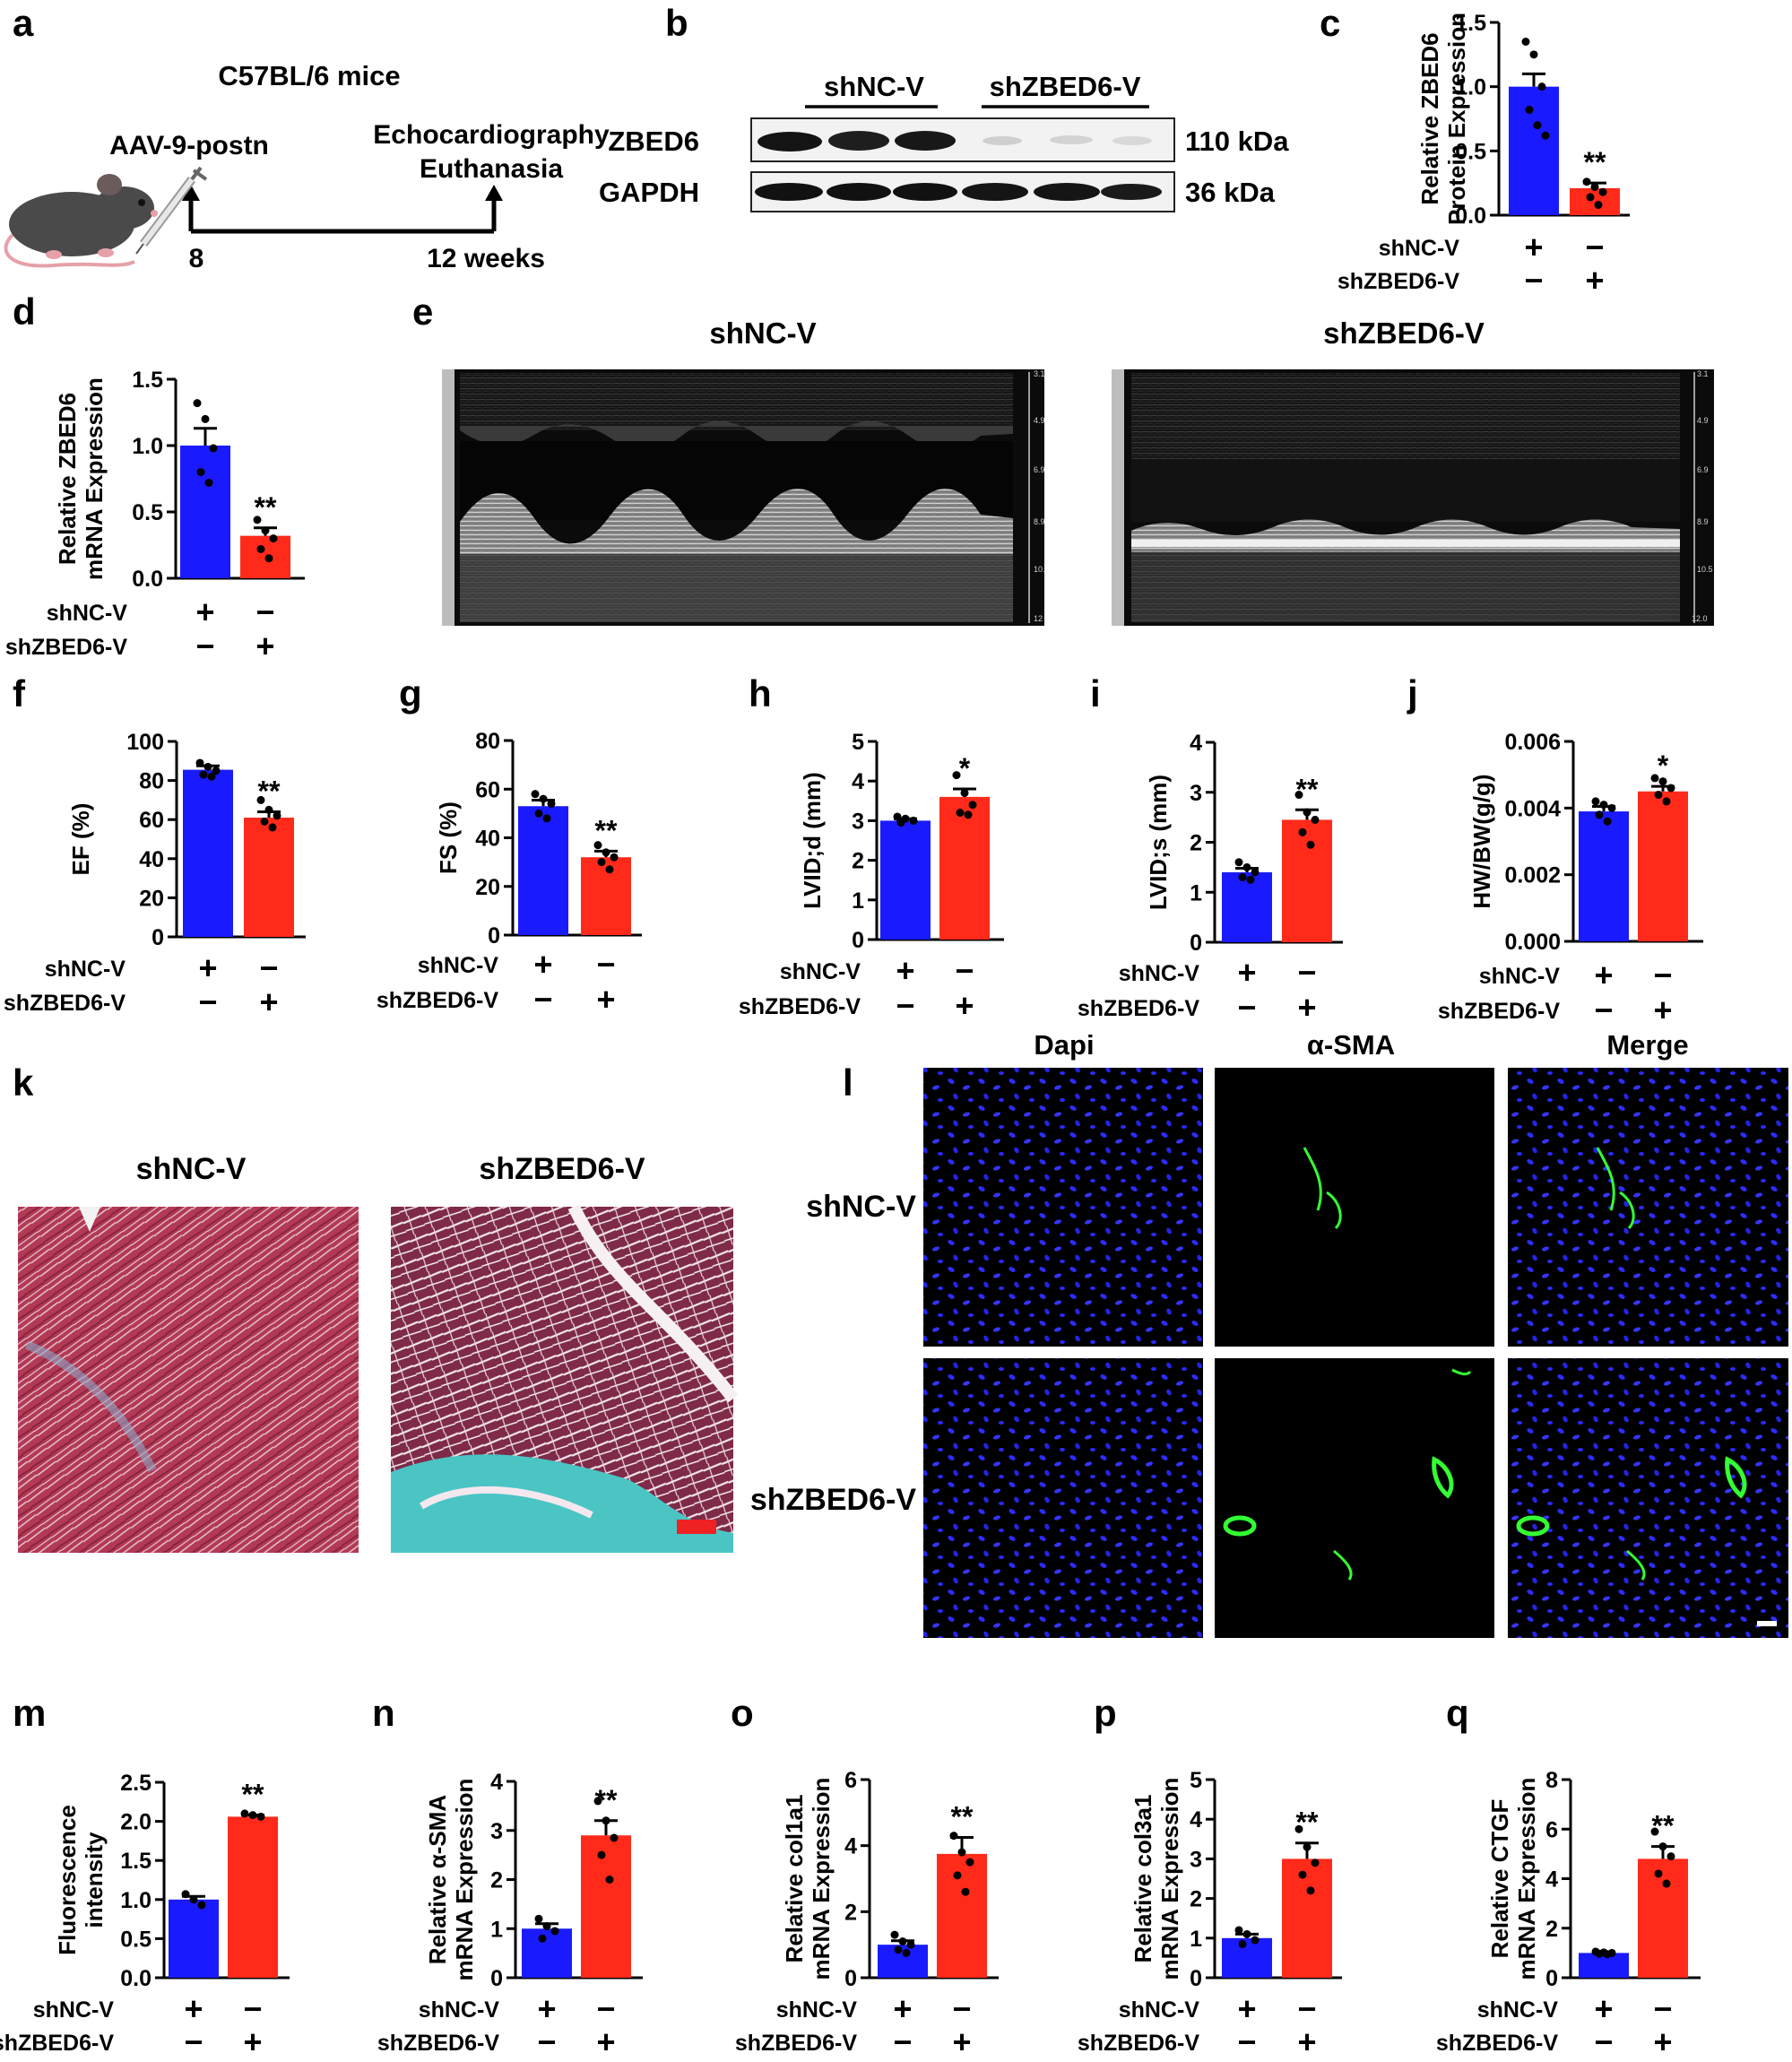 Image resolution: width=1792 pixels, height=2062 pixels. I want to click on y-tick-label: 0.5, so click(135, 1939).